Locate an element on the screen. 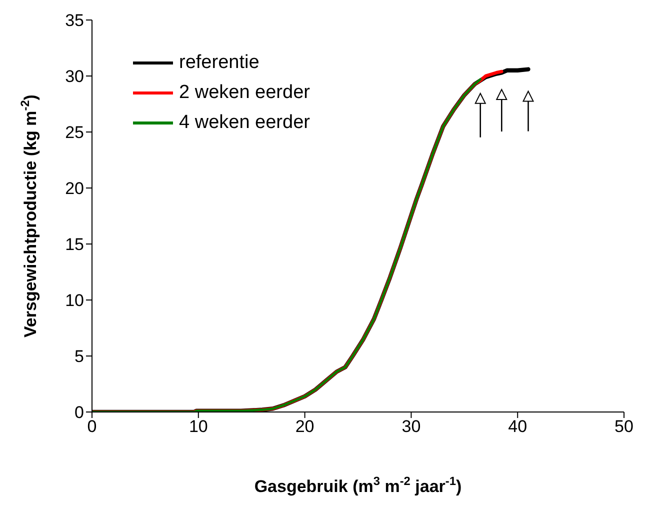  x-tick-label: 10 is located at coordinates (198, 426).